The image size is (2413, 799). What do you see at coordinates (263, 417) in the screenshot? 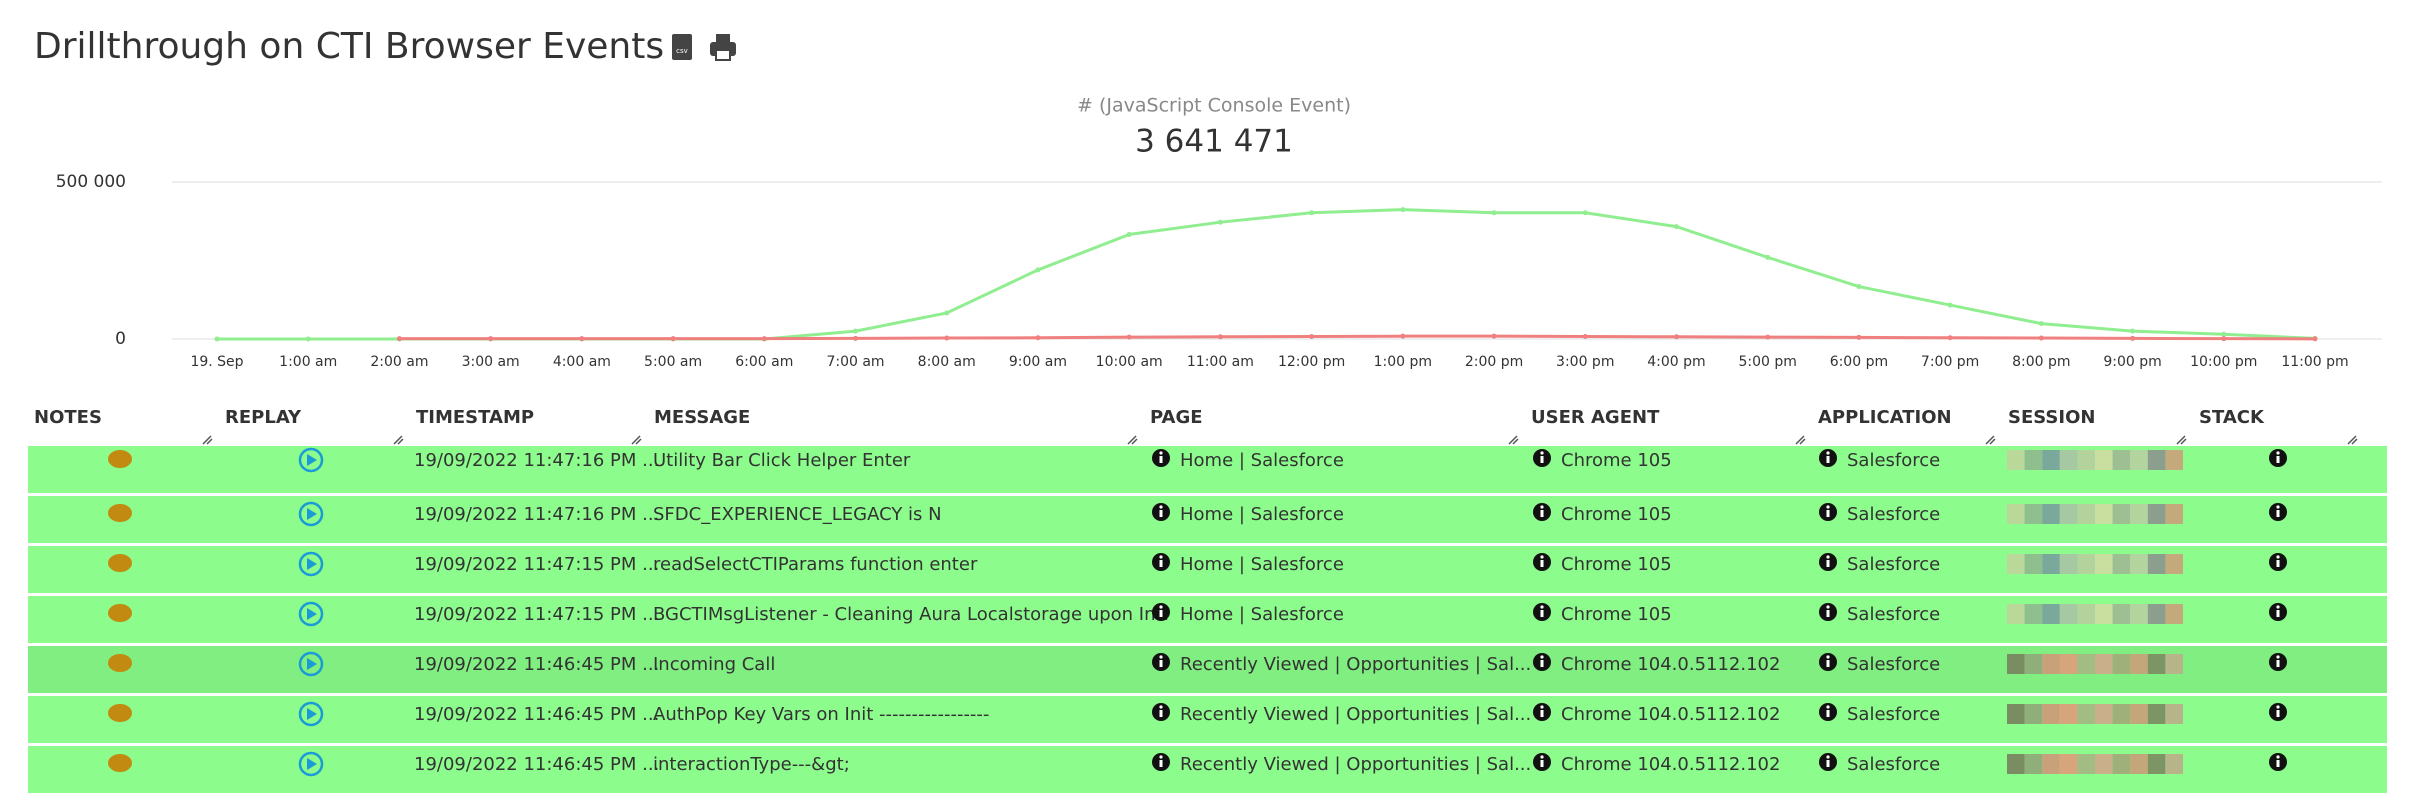
I see `column-header: REPLAY` at bounding box center [263, 417].